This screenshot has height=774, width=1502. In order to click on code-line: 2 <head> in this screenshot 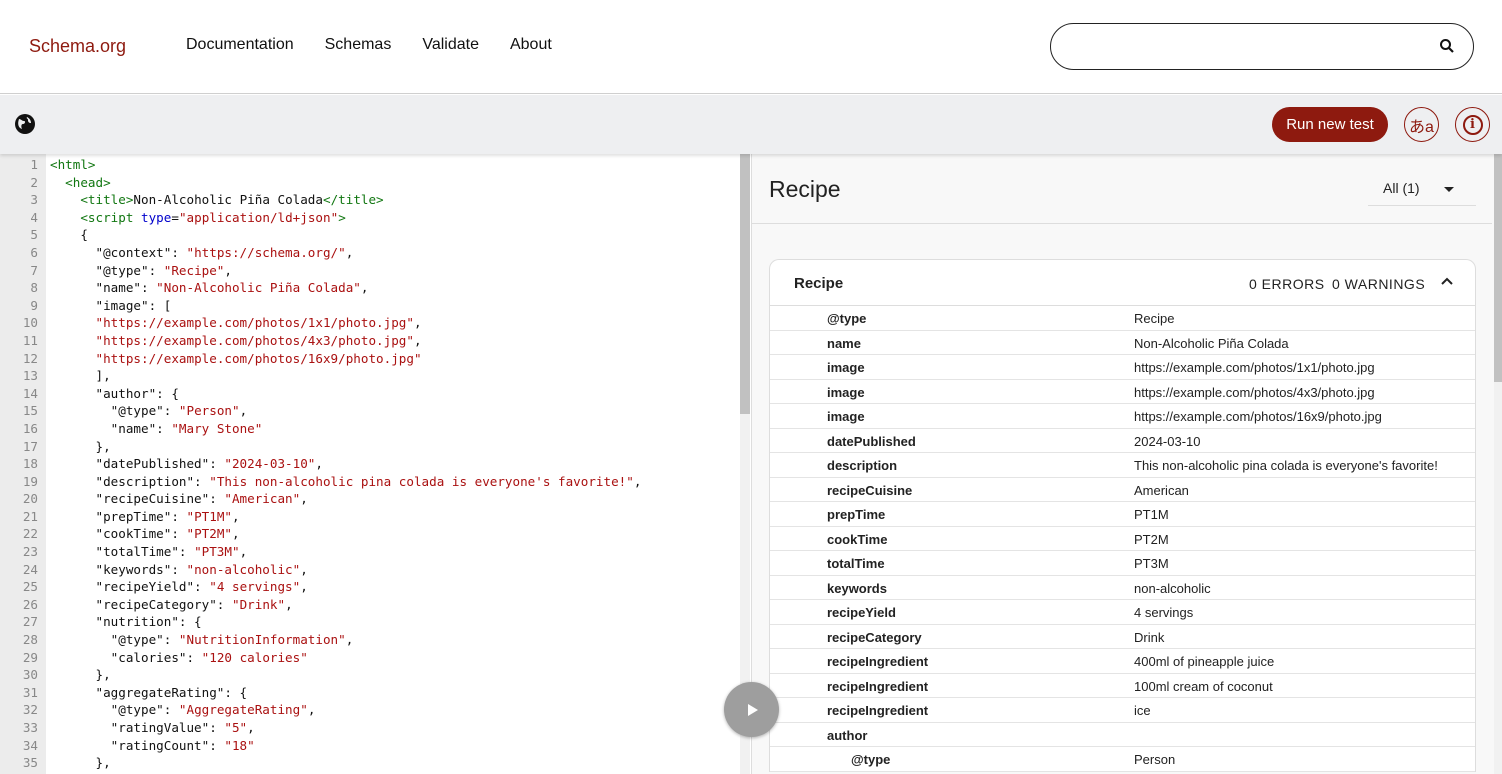, I will do `click(320, 183)`.